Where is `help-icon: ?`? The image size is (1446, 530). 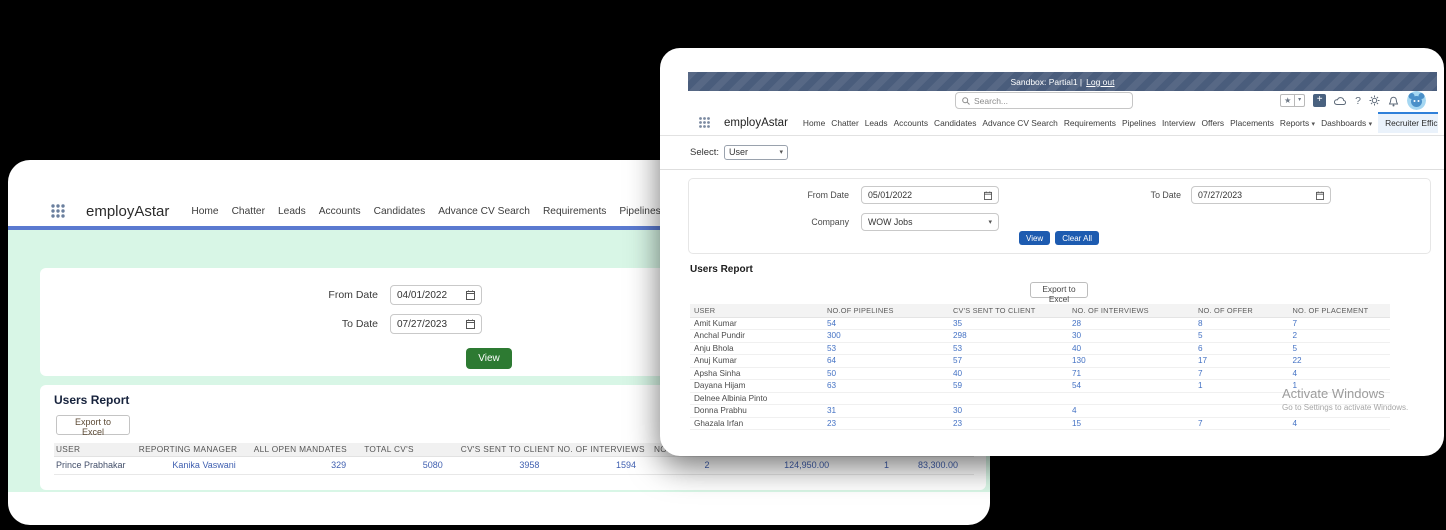 help-icon: ? is located at coordinates (1358, 100).